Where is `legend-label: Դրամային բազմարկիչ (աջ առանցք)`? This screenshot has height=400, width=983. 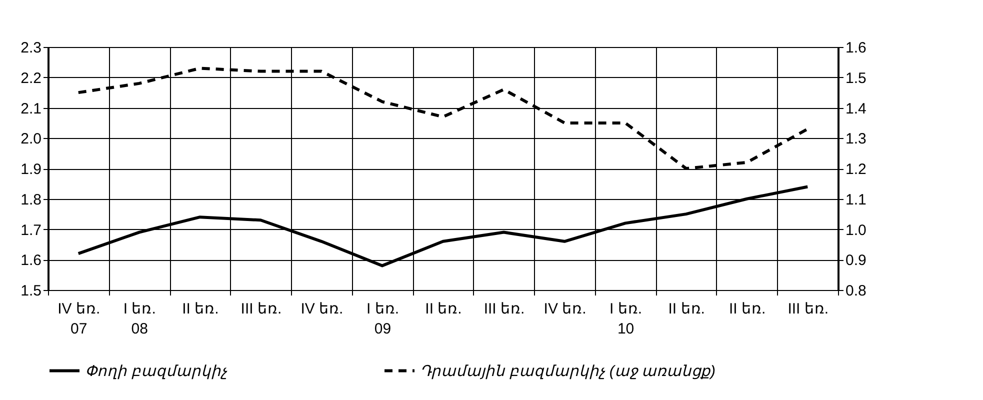
legend-label: Դրամային բազմարկիչ (աջ առանցք) is located at coordinates (568, 371).